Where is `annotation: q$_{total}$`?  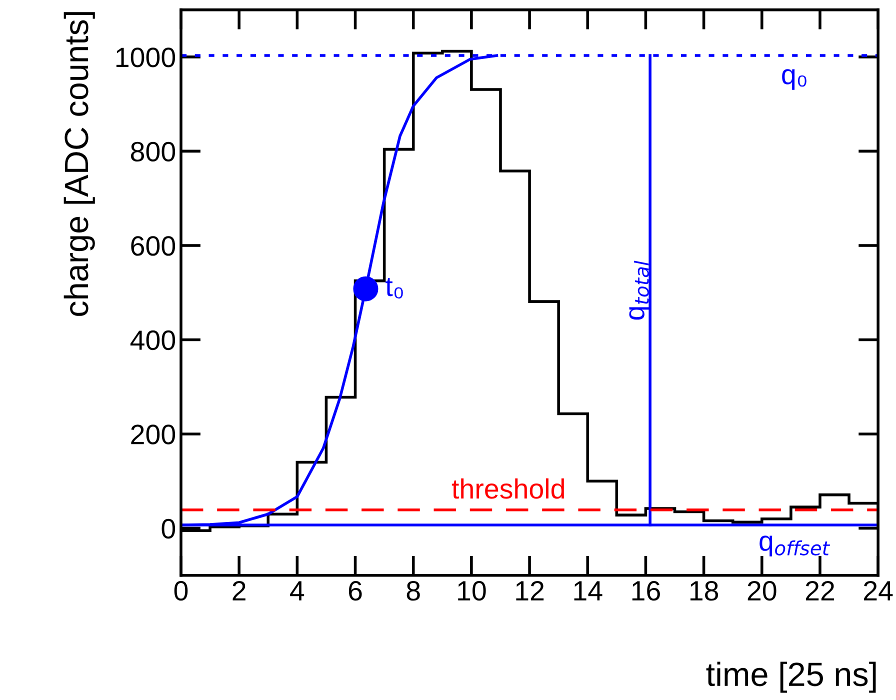 annotation: q$_{total}$ is located at coordinates (639, 290).